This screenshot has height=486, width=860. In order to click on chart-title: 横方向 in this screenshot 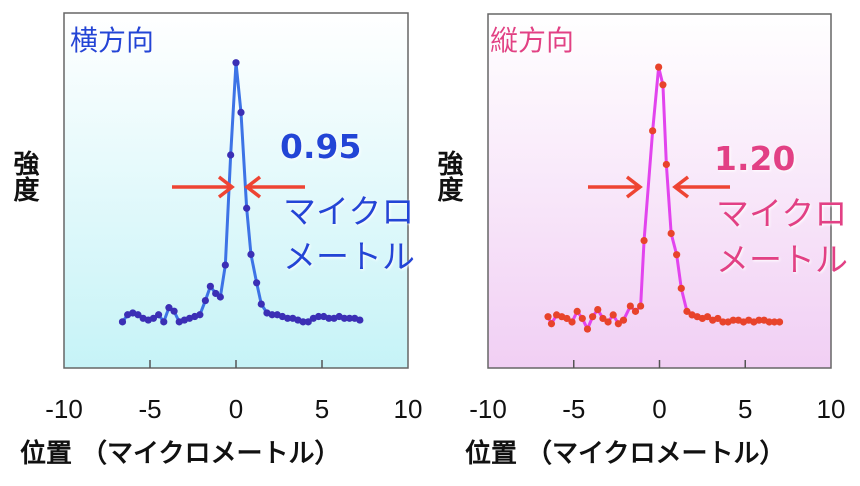, I will do `click(112, 40)`.